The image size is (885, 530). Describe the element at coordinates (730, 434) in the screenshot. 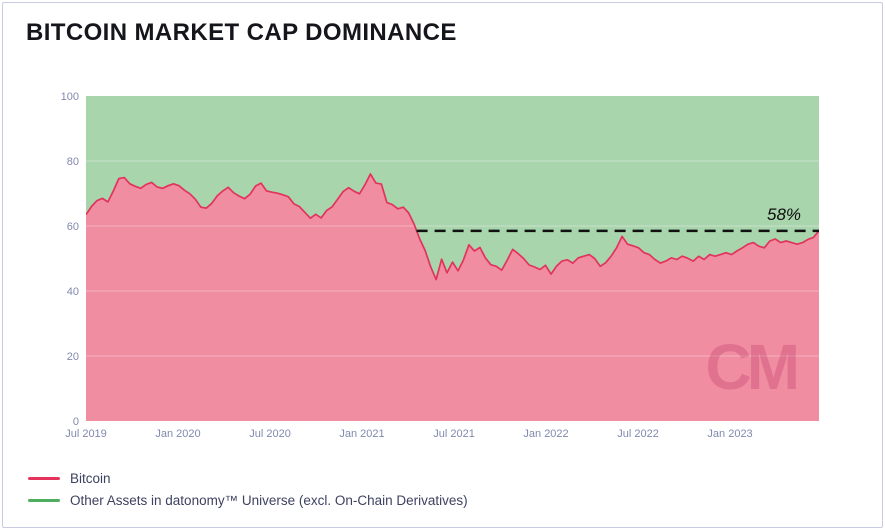

I see `x-tick-label: Jan 2023` at that location.